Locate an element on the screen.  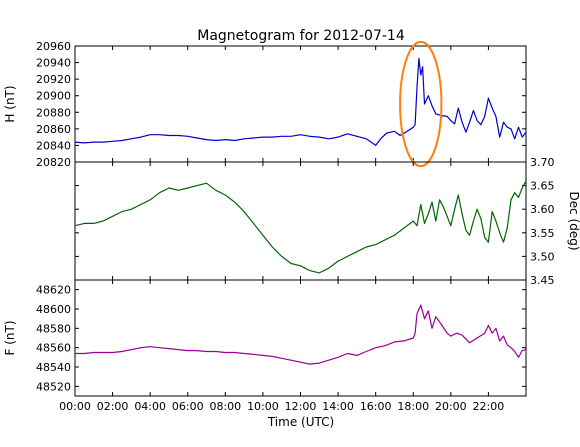
dec-axis-label: Dec (deg) is located at coordinates (573, 220).